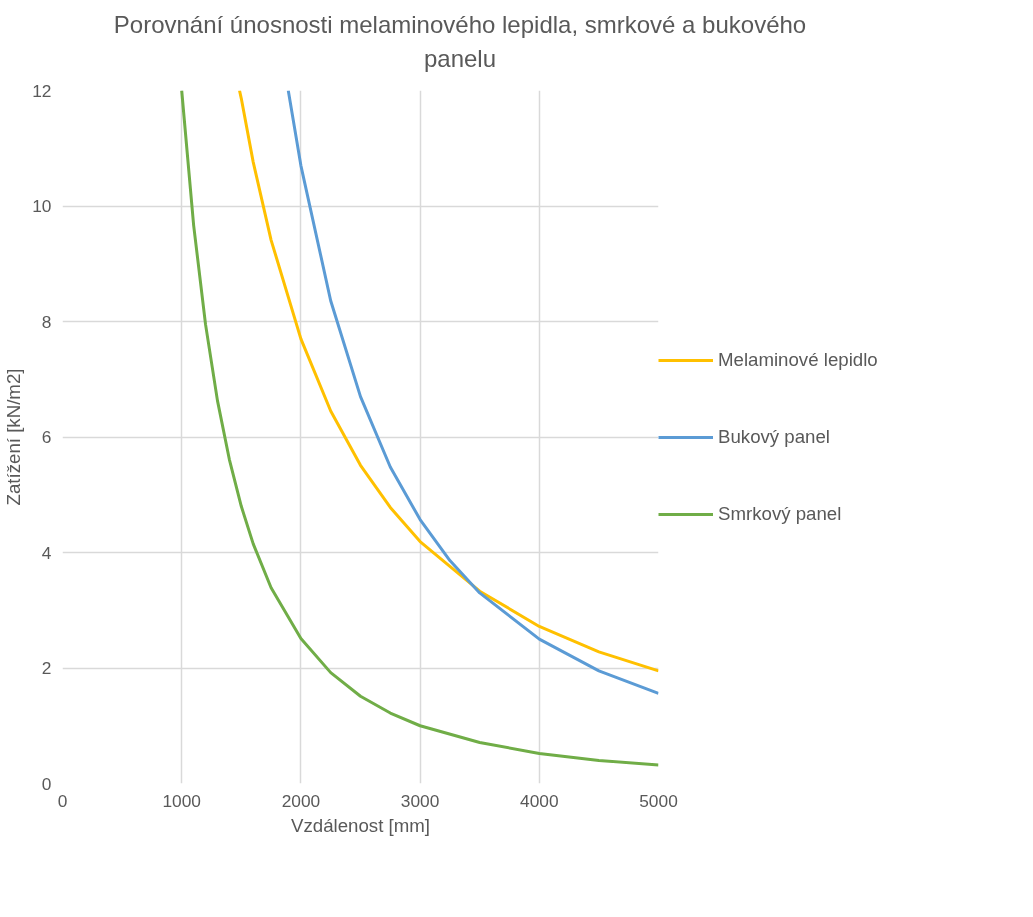 Image resolution: width=1033 pixels, height=917 pixels. I want to click on y-tick-label: 4, so click(46, 552).